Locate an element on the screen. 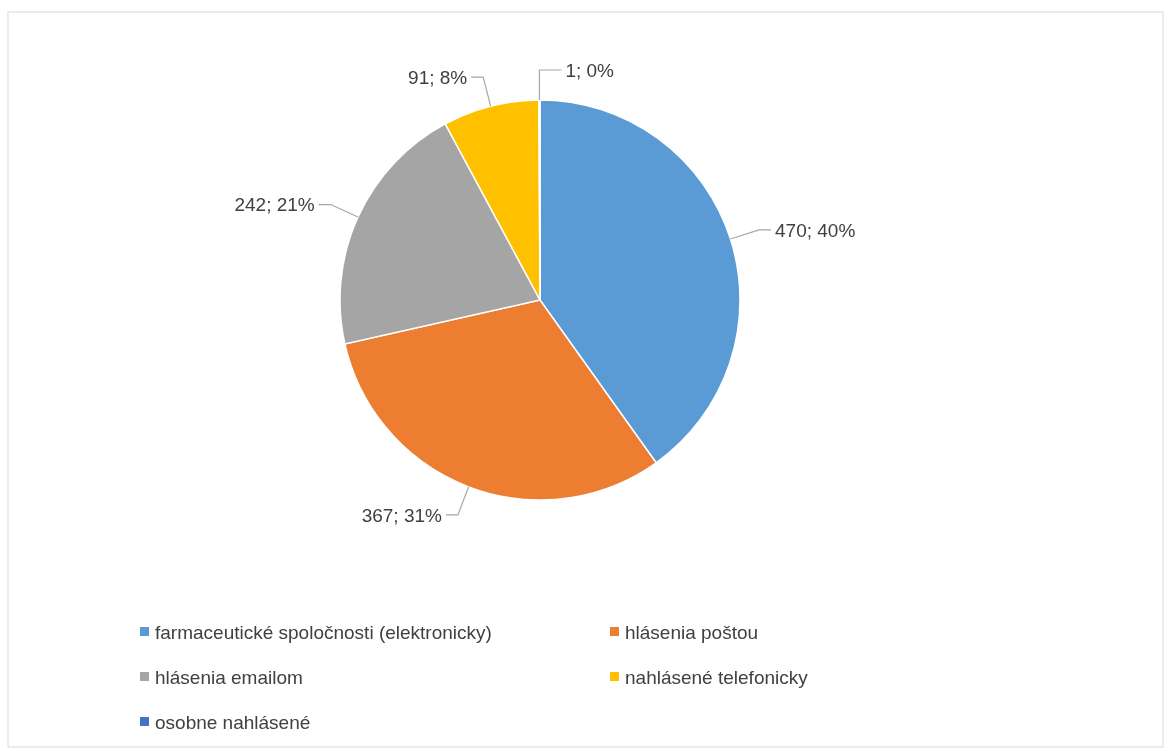 This screenshot has height=751, width=1171. legend-label: nahlásené telefonicky is located at coordinates (717, 677).